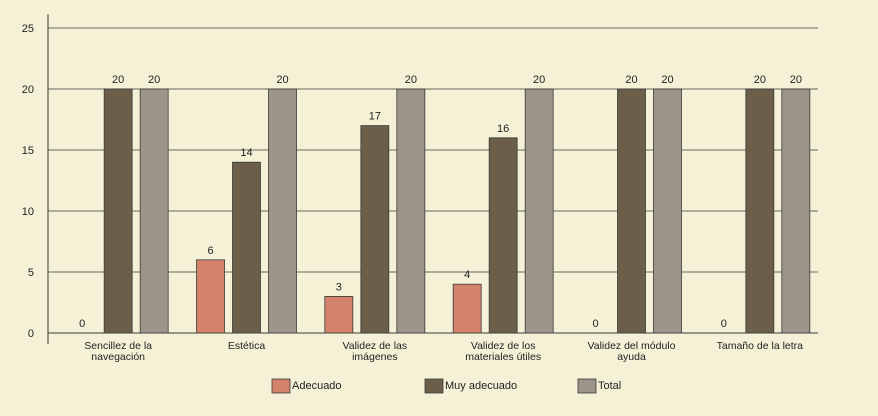 The height and width of the screenshot is (416, 878). Describe the element at coordinates (503, 129) in the screenshot. I see `data-label-1-3: 16` at that location.